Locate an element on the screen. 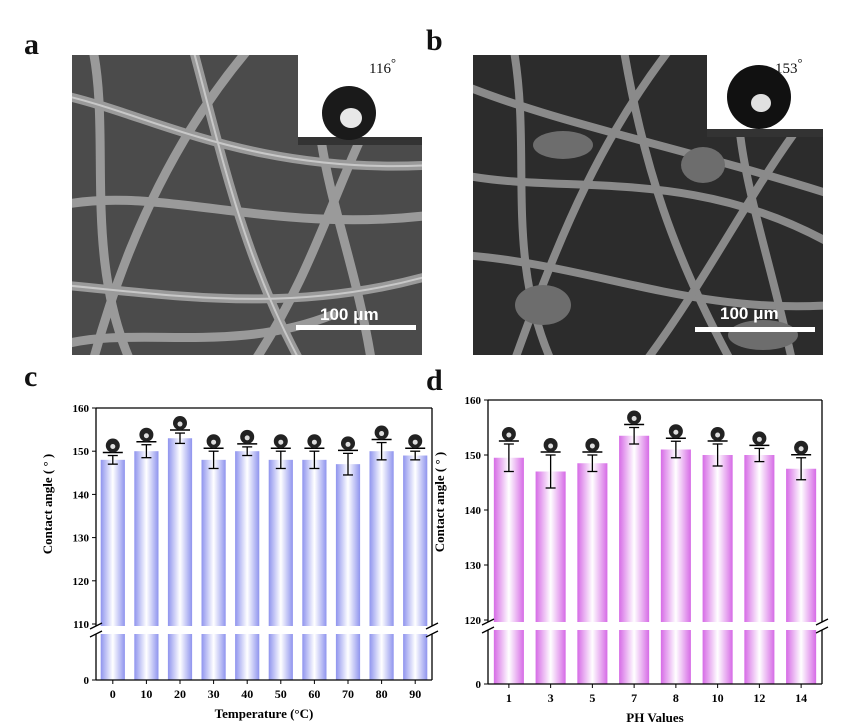  x-tick-label: 12 is located at coordinates (759, 698).